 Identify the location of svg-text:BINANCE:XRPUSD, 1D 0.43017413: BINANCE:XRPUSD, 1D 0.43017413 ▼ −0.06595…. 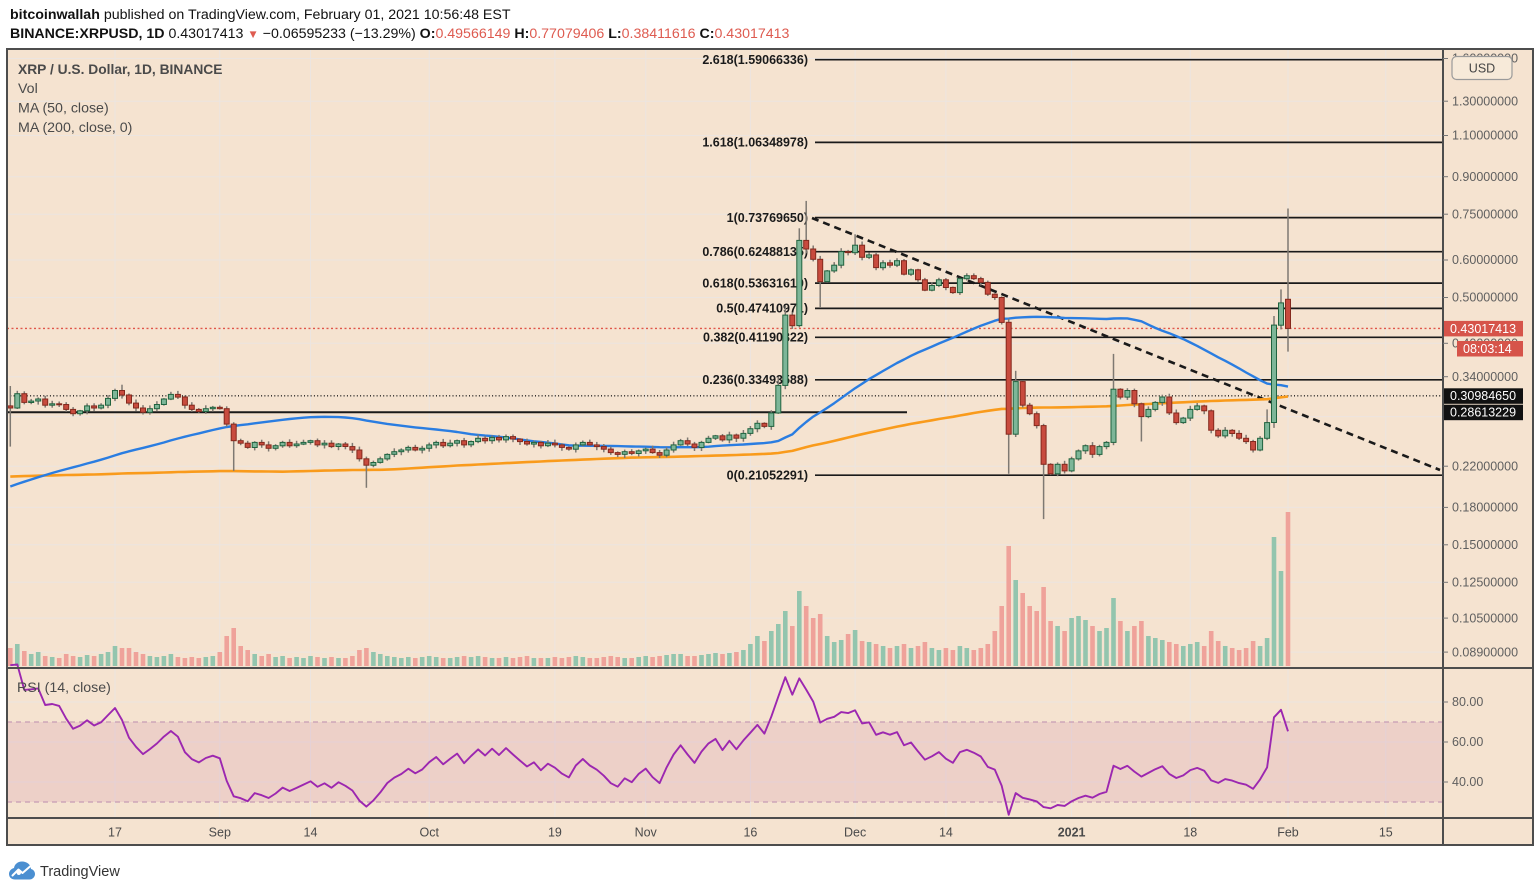
(400, 34).